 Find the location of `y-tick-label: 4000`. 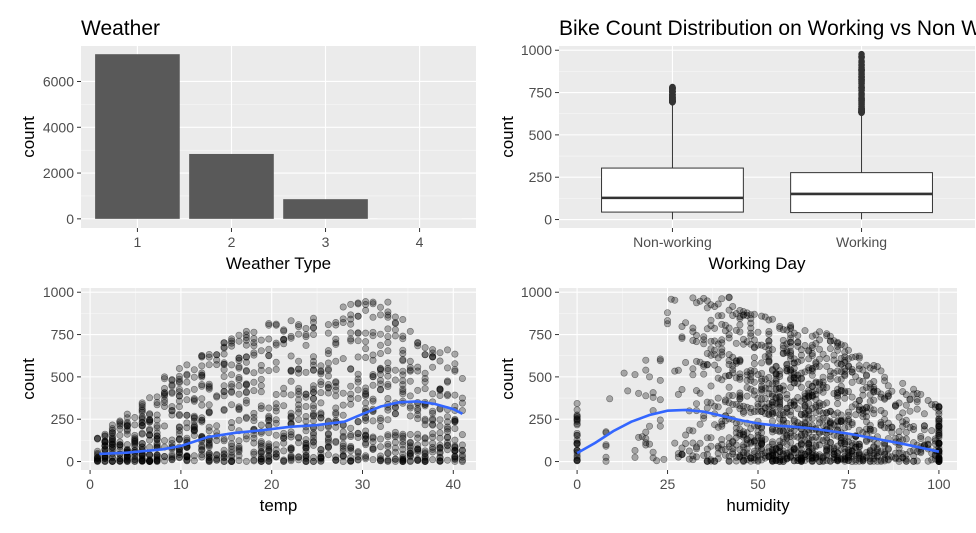

y-tick-label: 4000 is located at coordinates (58, 127).